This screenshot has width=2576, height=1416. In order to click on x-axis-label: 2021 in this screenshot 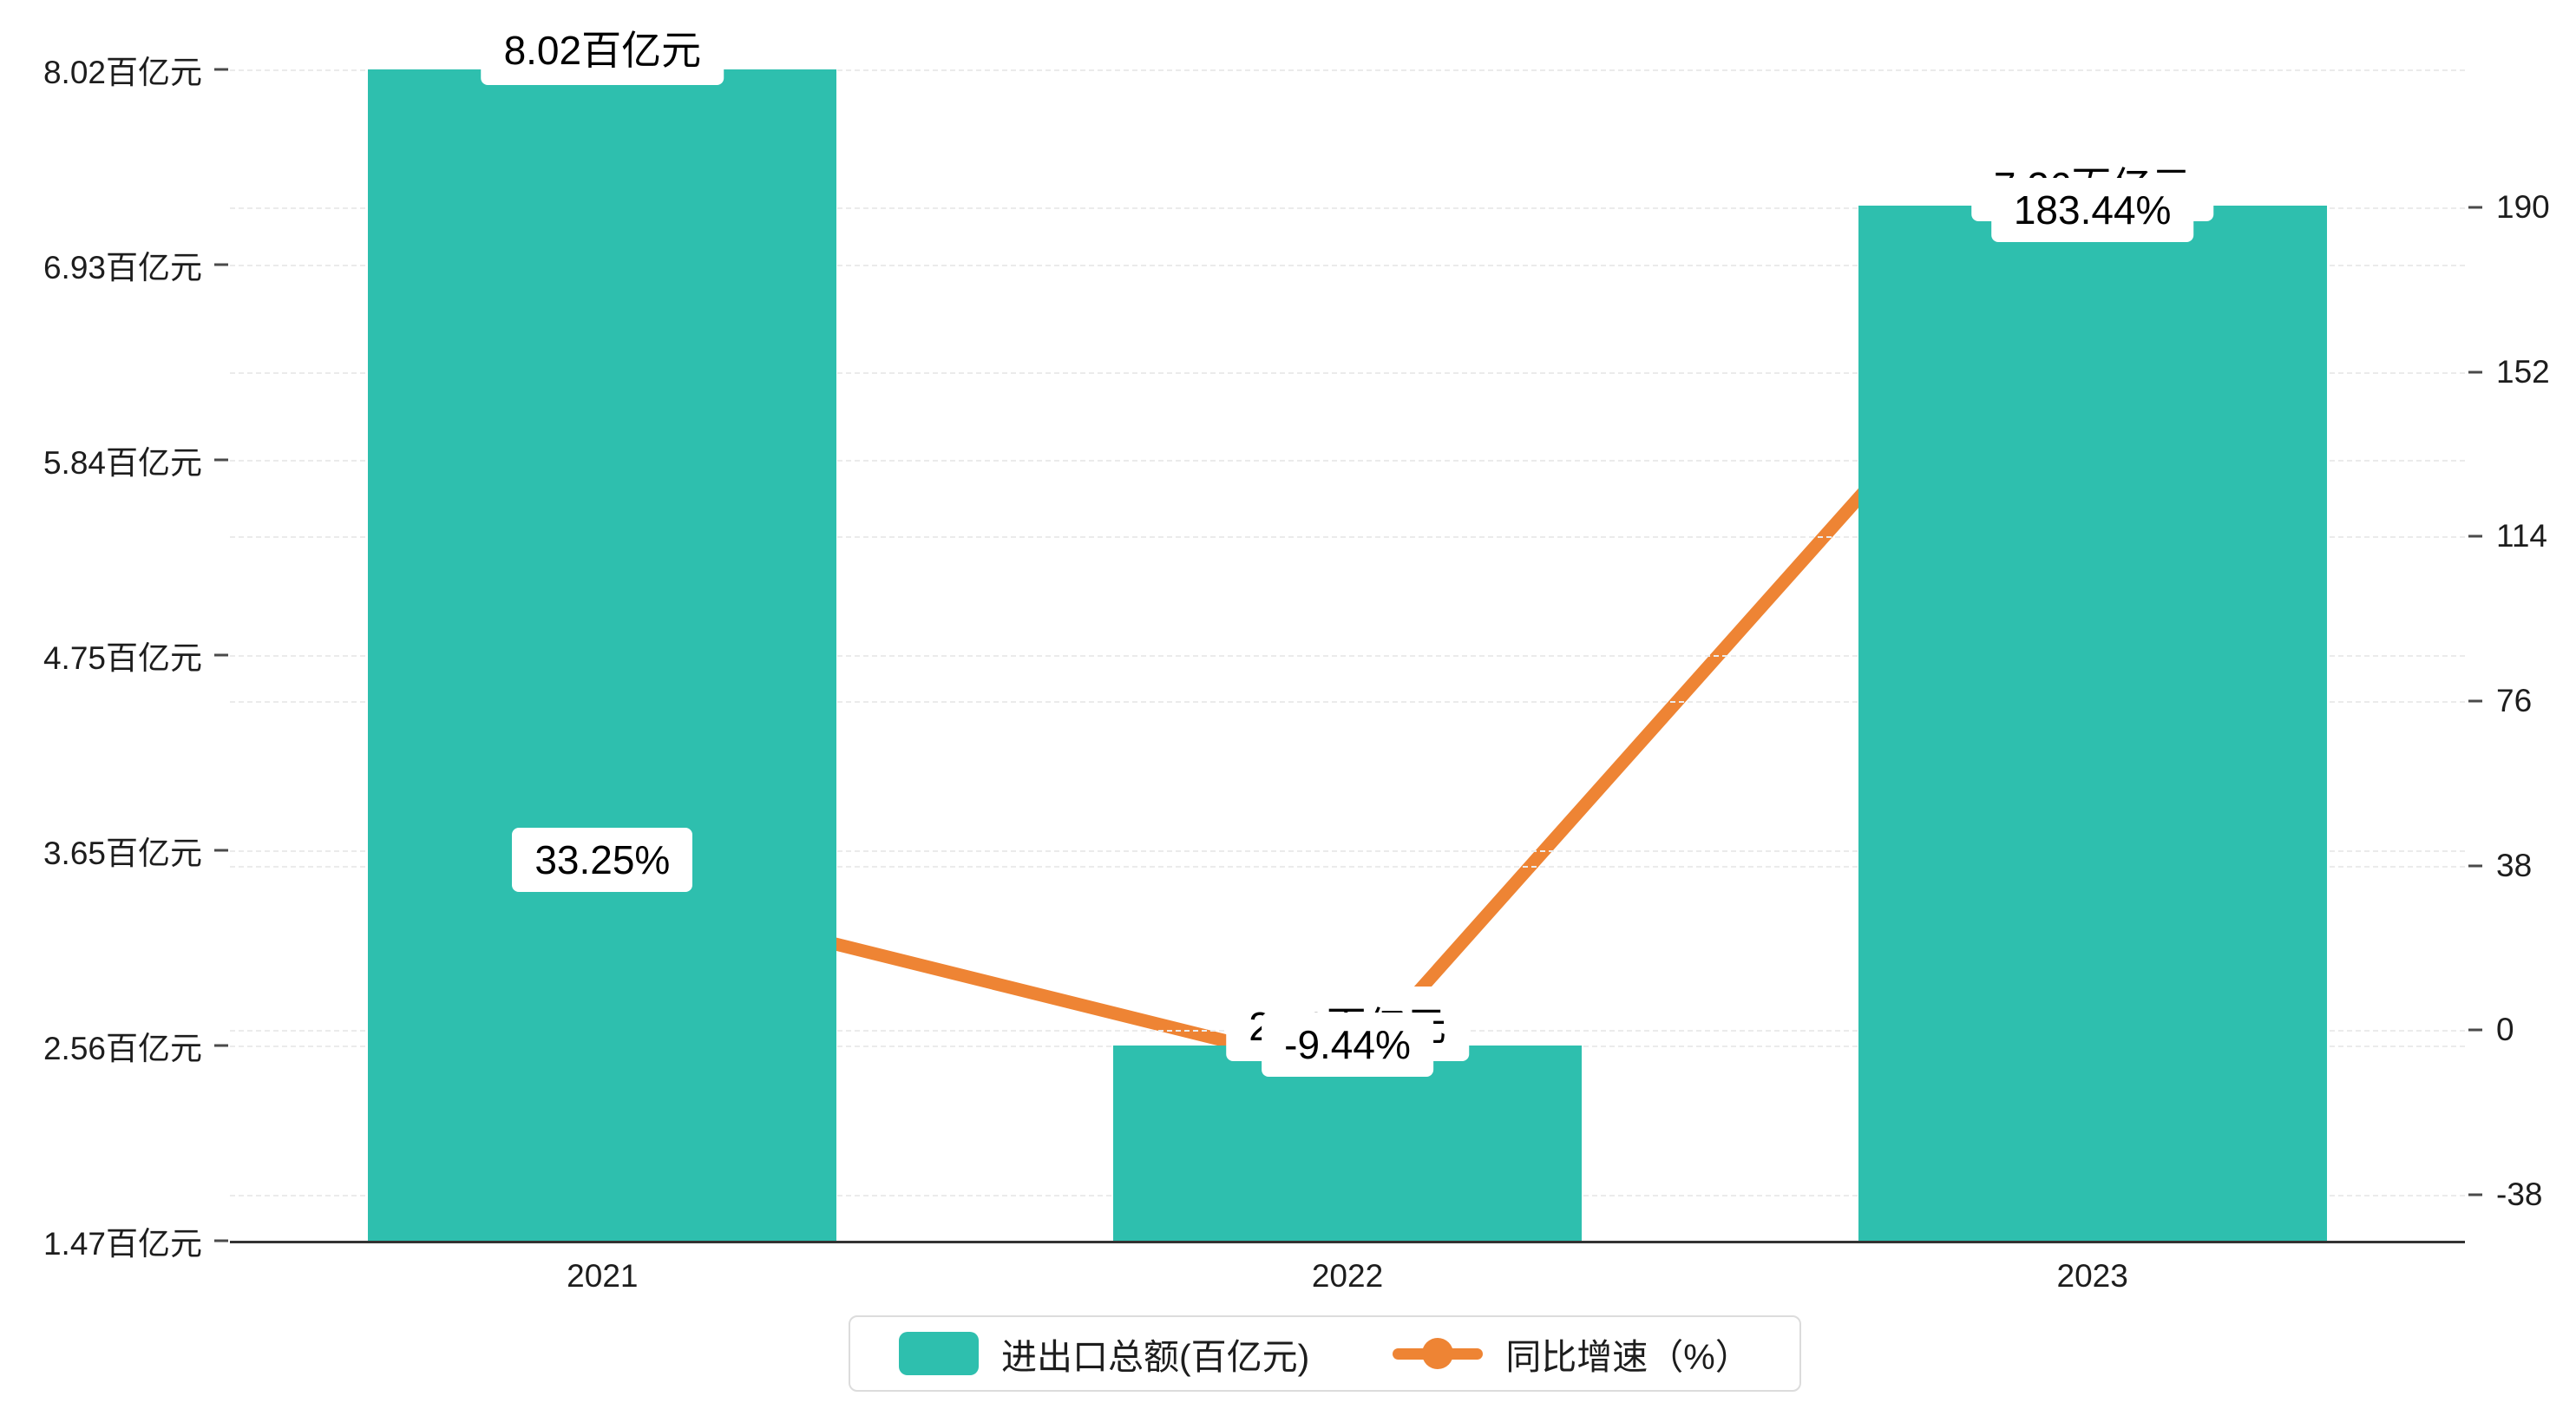, I will do `click(603, 1276)`.